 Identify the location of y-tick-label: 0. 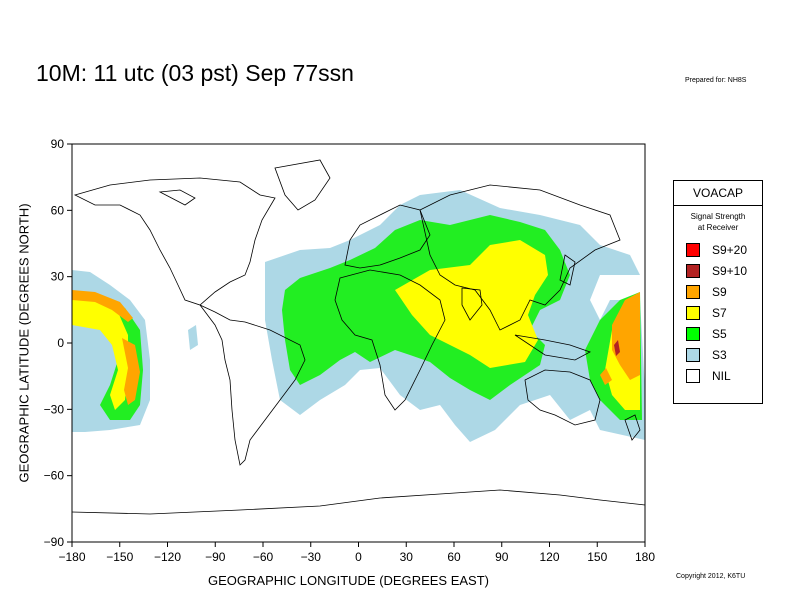
(60, 343).